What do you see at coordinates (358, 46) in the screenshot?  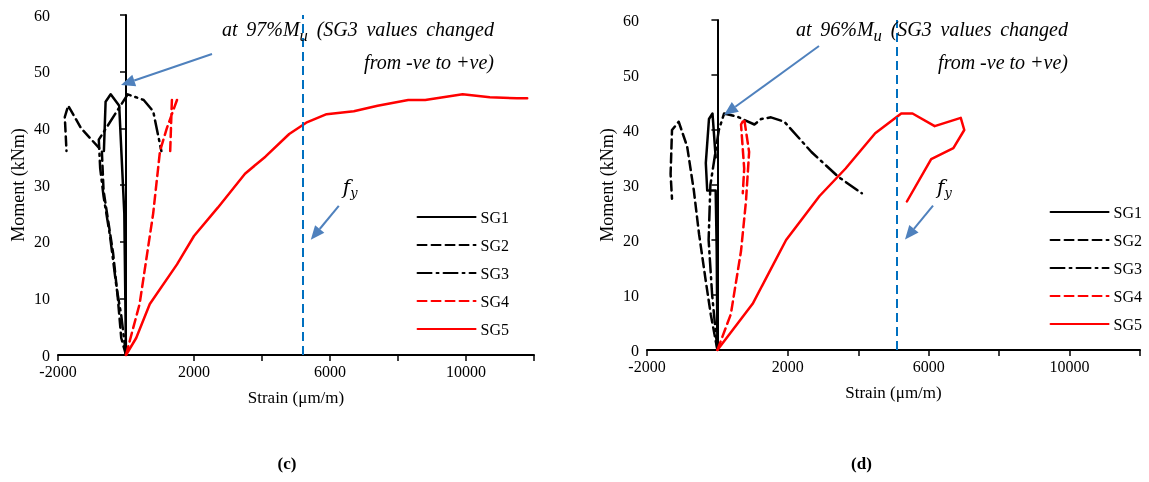 I see `annotation: at 97%M$_{u}$ (SG3 values changed from -ve to +ve)` at bounding box center [358, 46].